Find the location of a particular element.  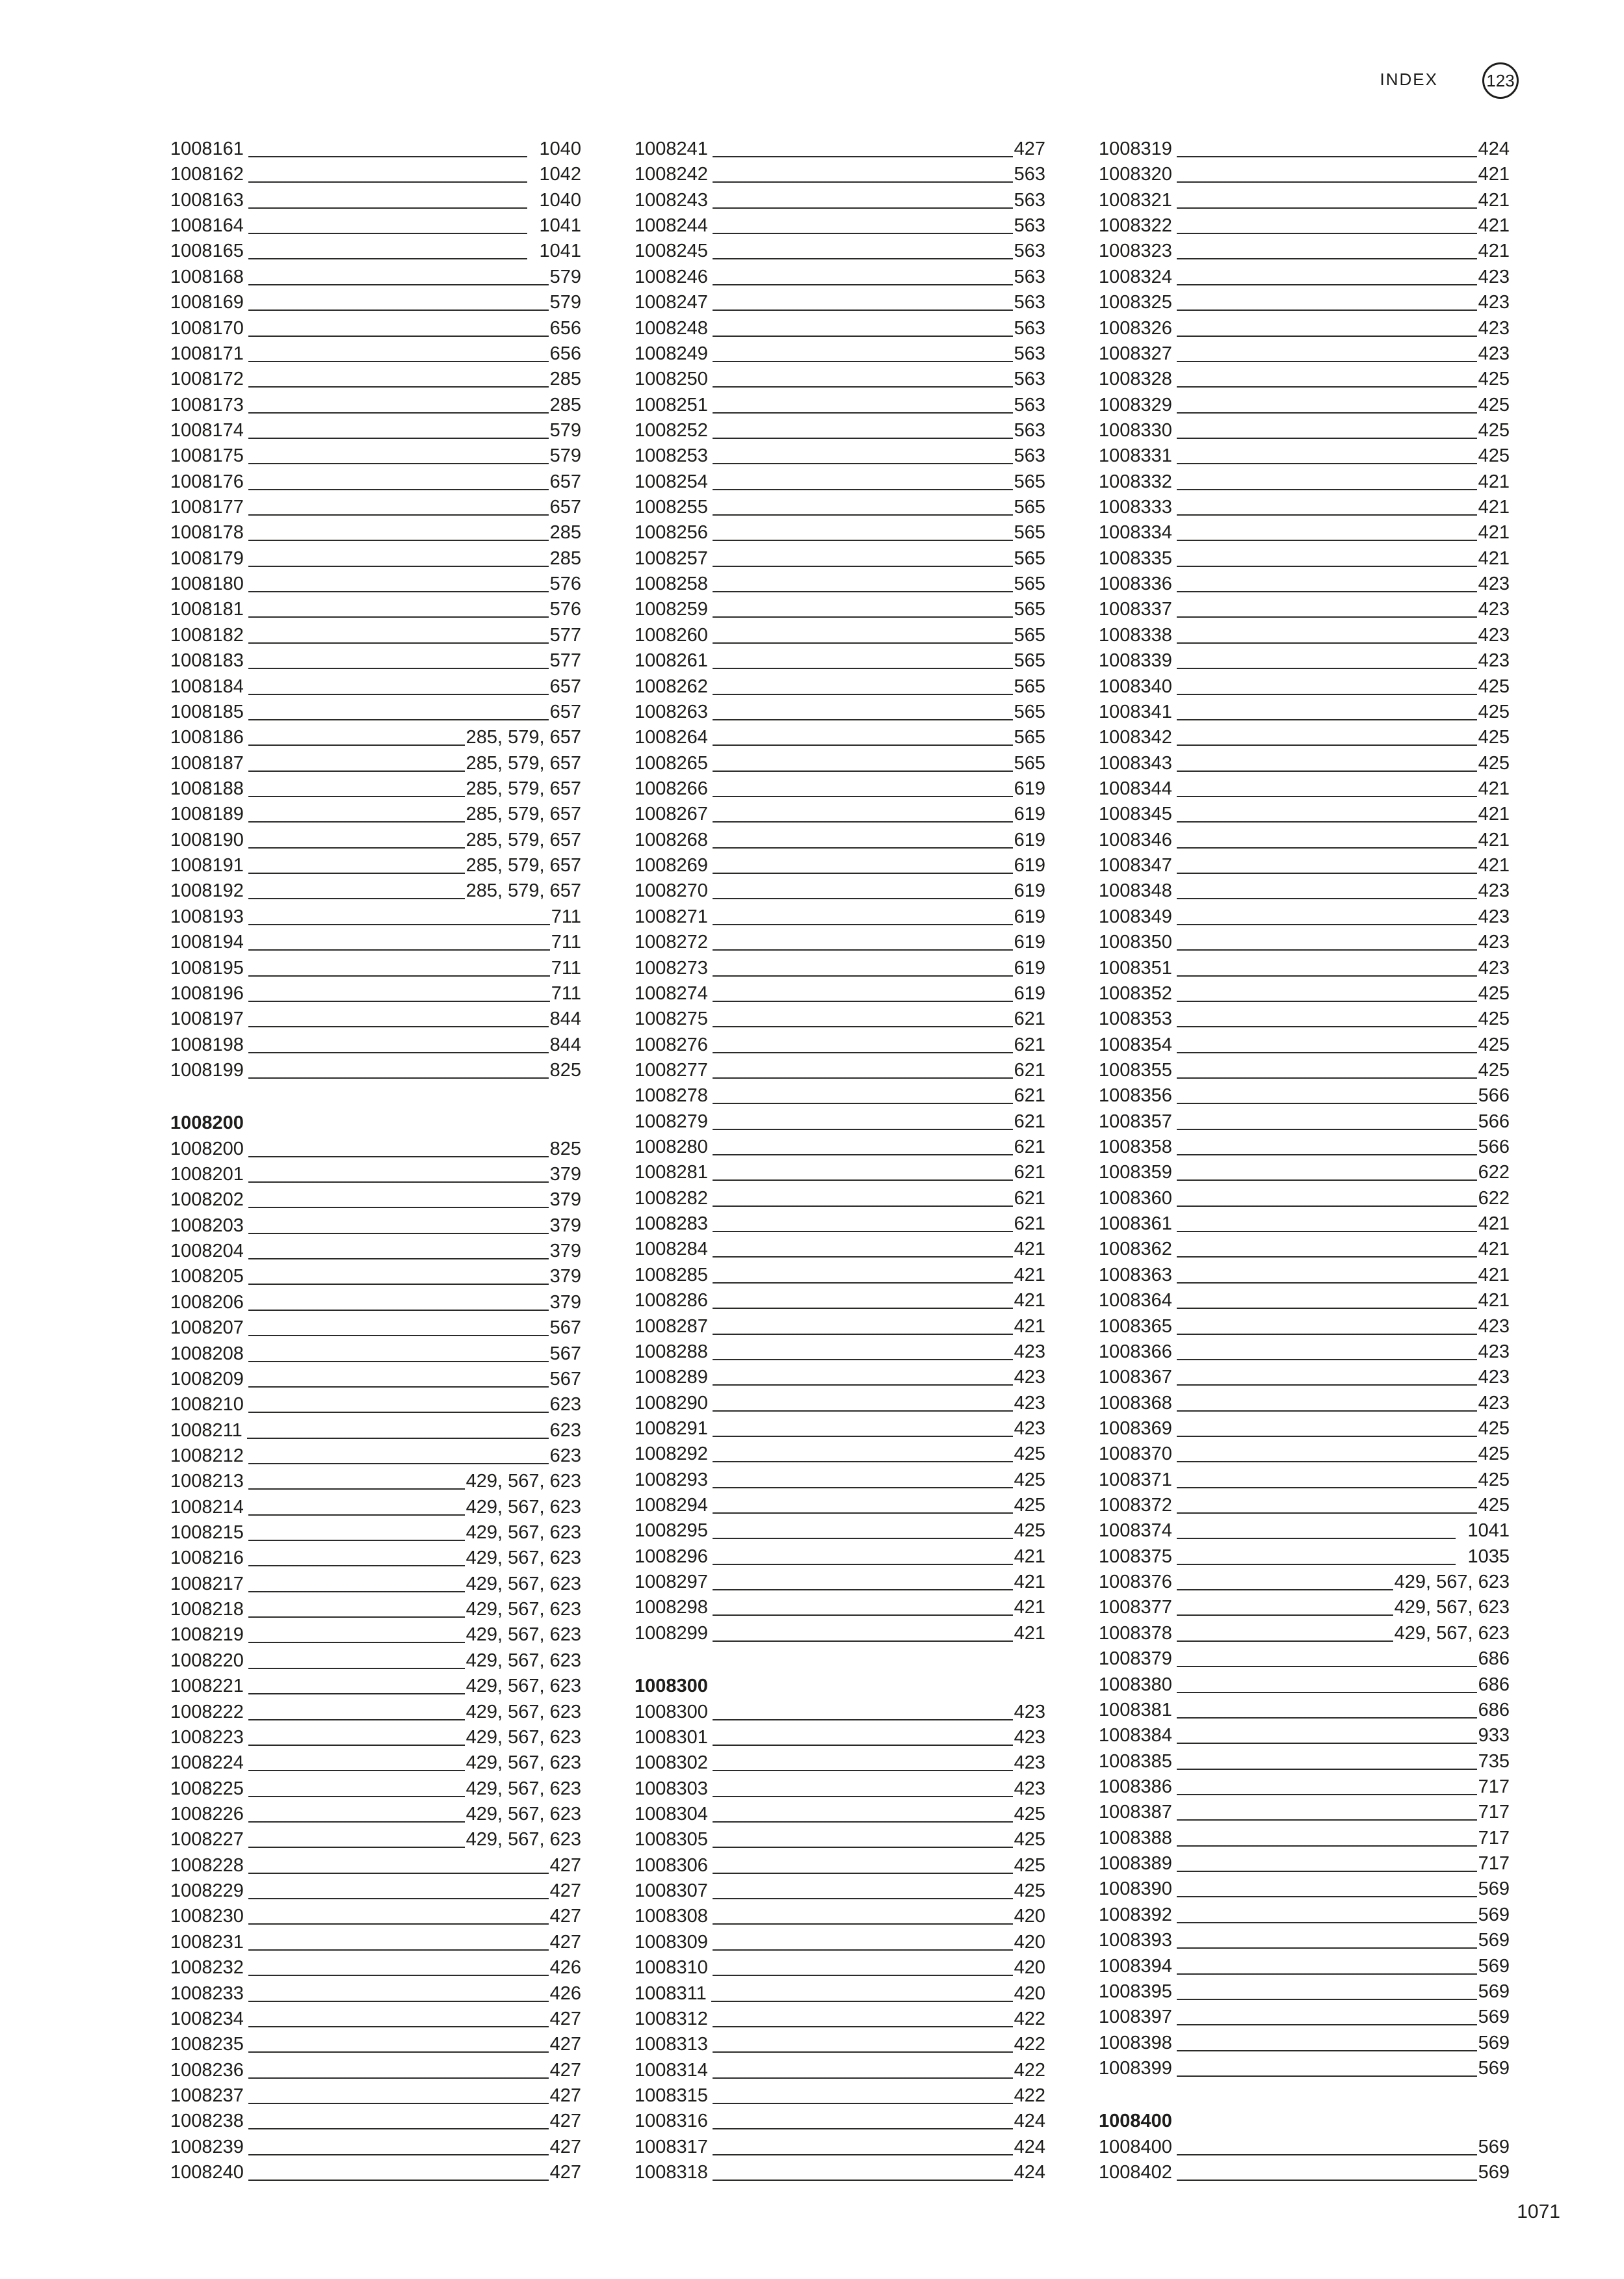

index-entry: 1008235 427 is located at coordinates (375, 2044).